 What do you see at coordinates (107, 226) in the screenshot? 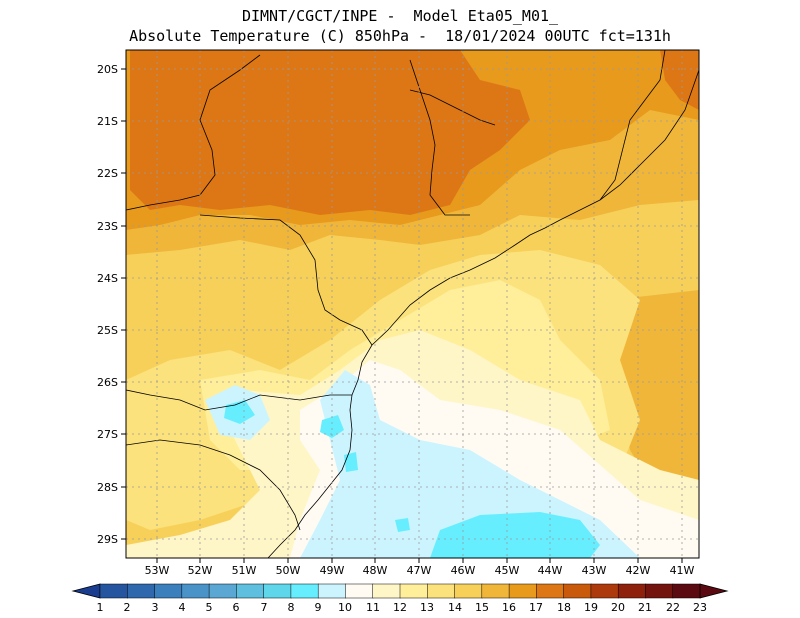
I see `lat-label: 23S` at bounding box center [107, 226].